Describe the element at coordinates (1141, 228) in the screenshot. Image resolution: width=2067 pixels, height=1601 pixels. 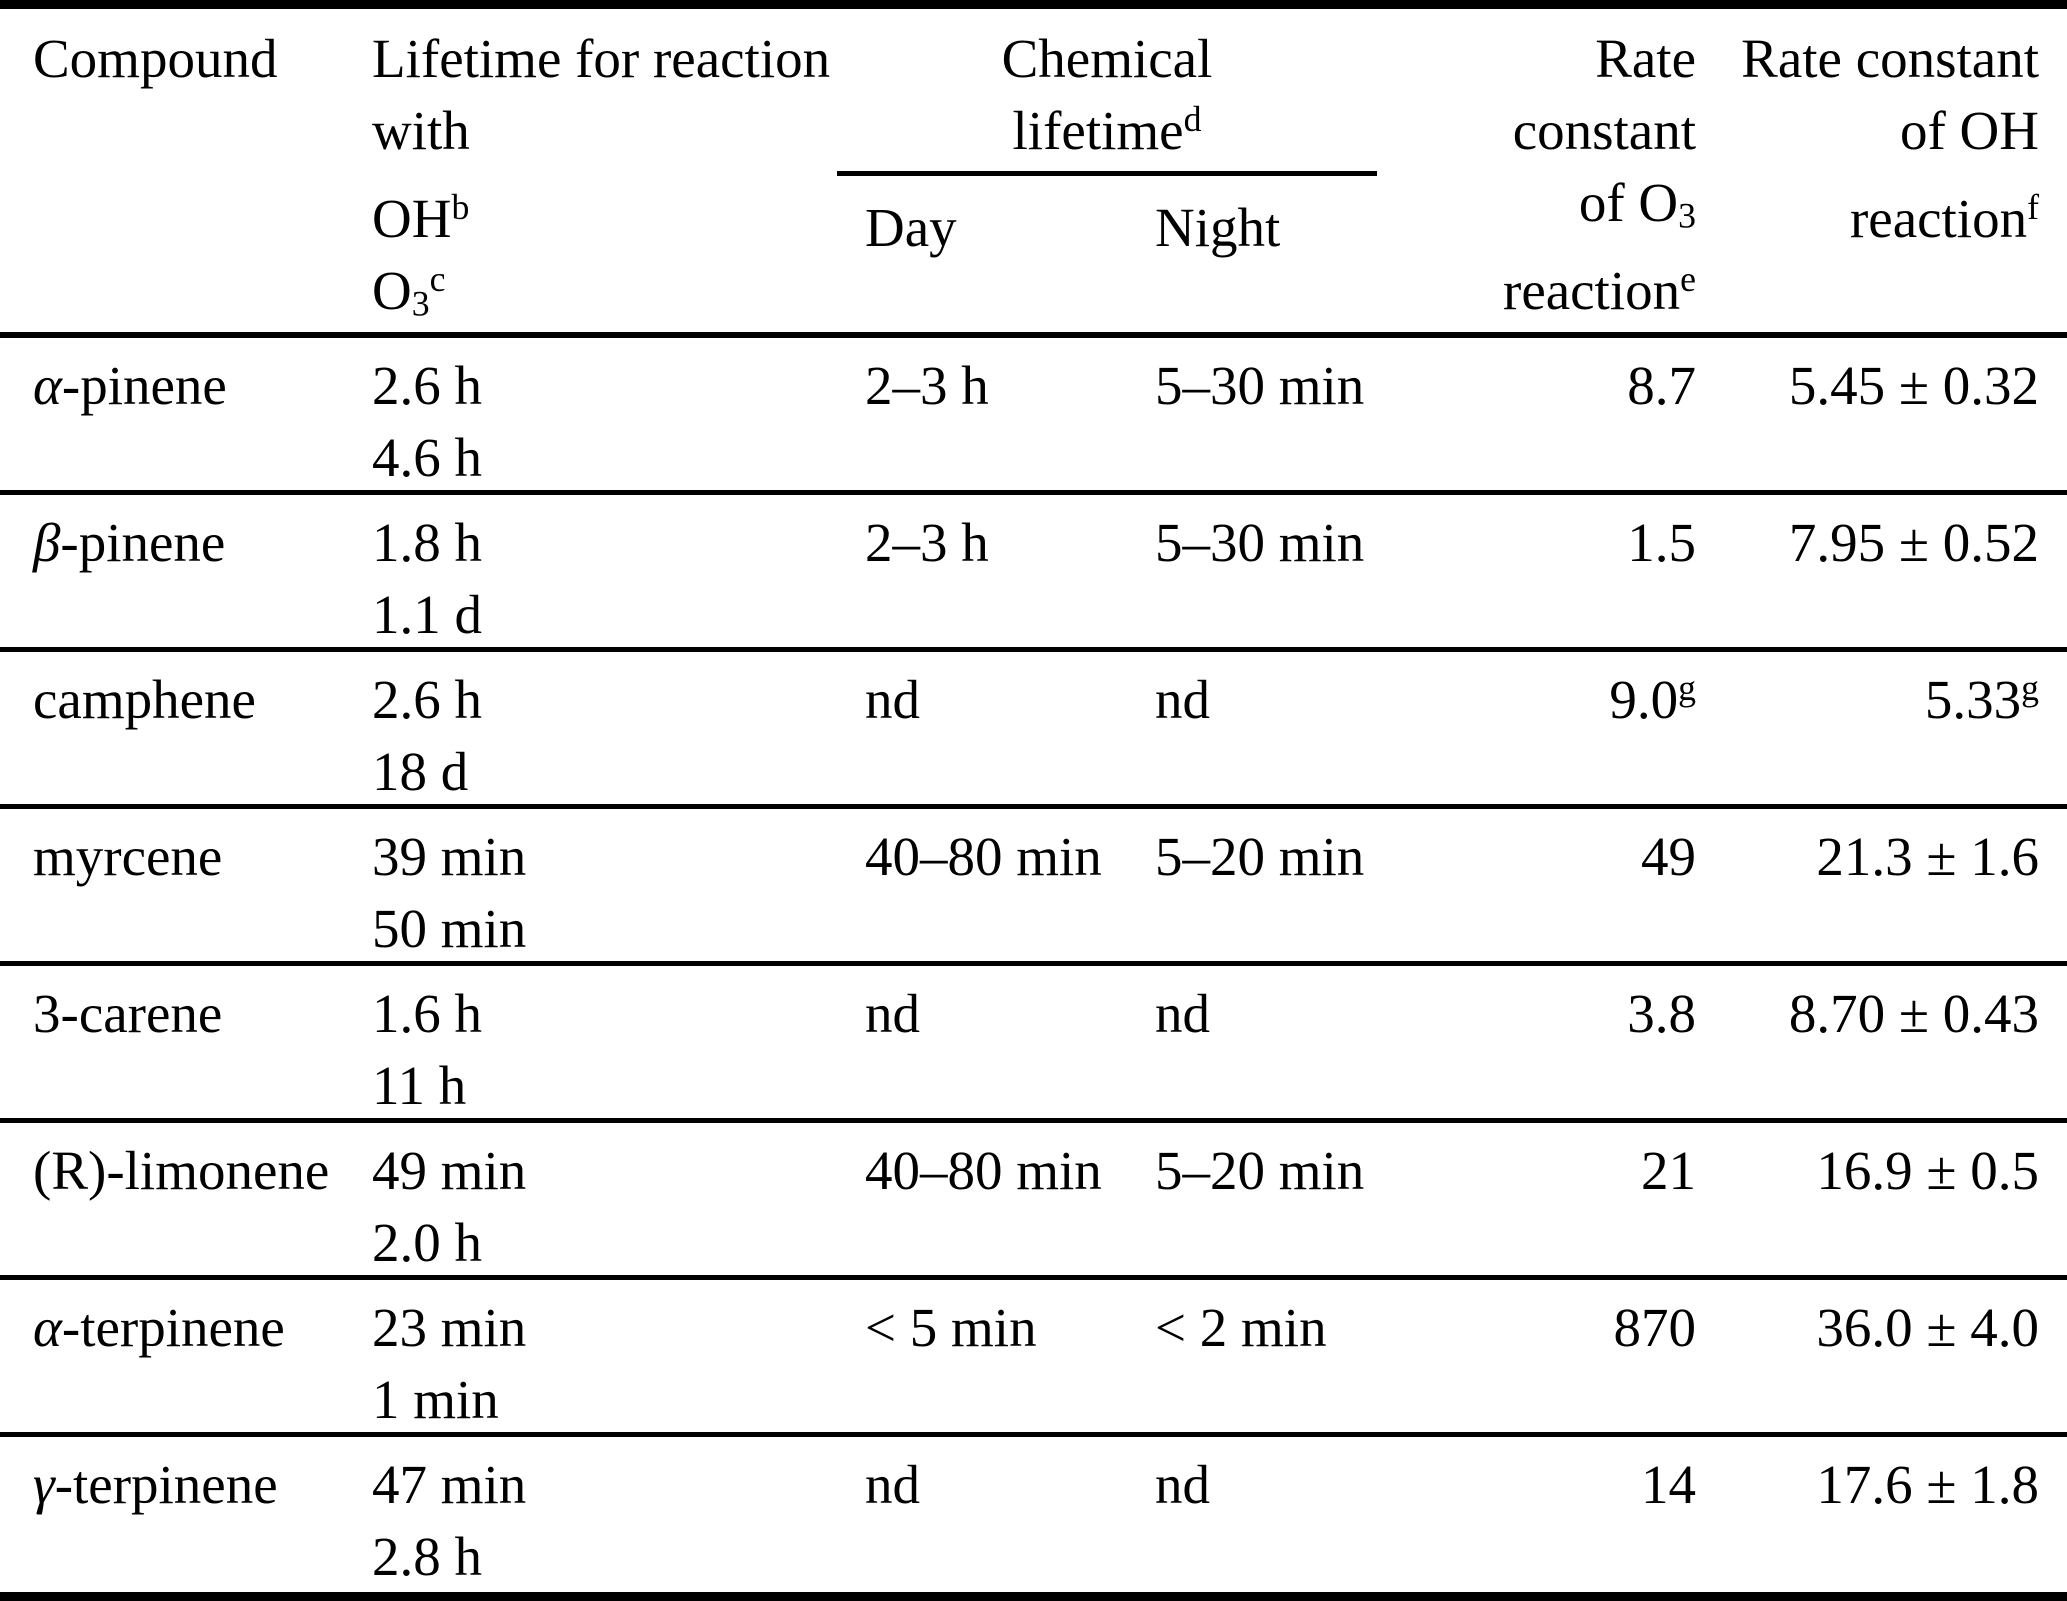
I see `day-night-subheader: Day Night` at that location.